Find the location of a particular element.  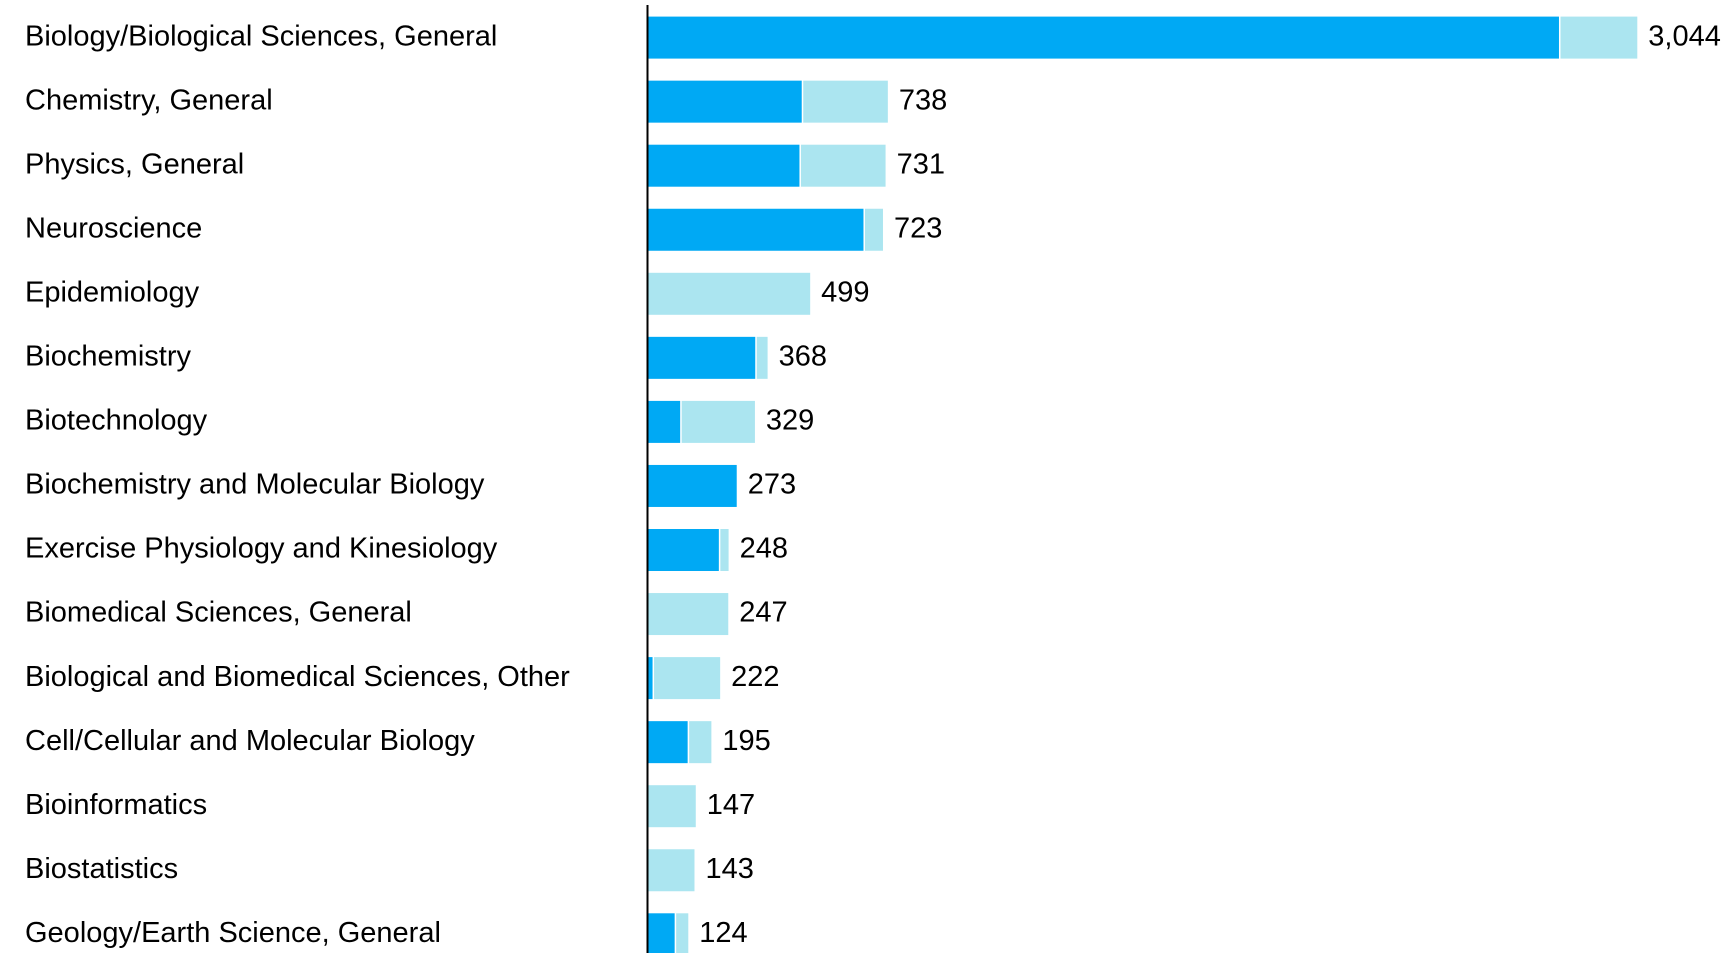

total-label: 738 is located at coordinates (923, 100).